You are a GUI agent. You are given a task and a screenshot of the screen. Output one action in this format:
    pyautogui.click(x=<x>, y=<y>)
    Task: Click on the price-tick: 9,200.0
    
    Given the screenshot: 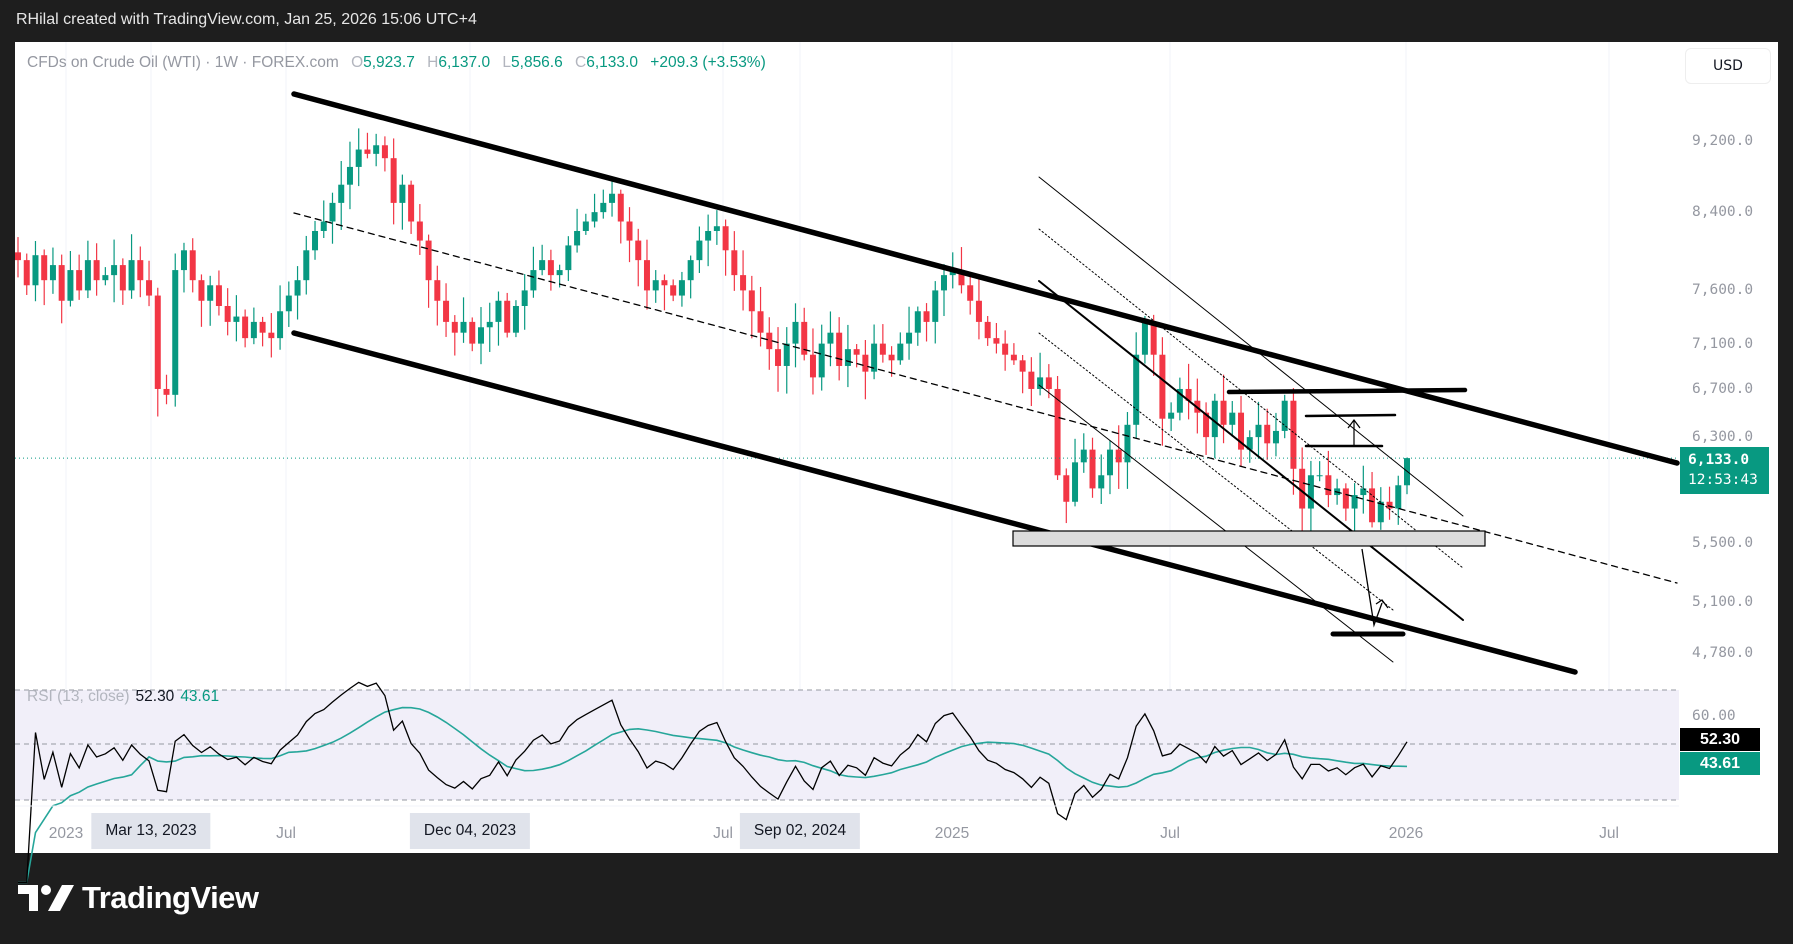 What is the action you would take?
    pyautogui.click(x=1723, y=141)
    